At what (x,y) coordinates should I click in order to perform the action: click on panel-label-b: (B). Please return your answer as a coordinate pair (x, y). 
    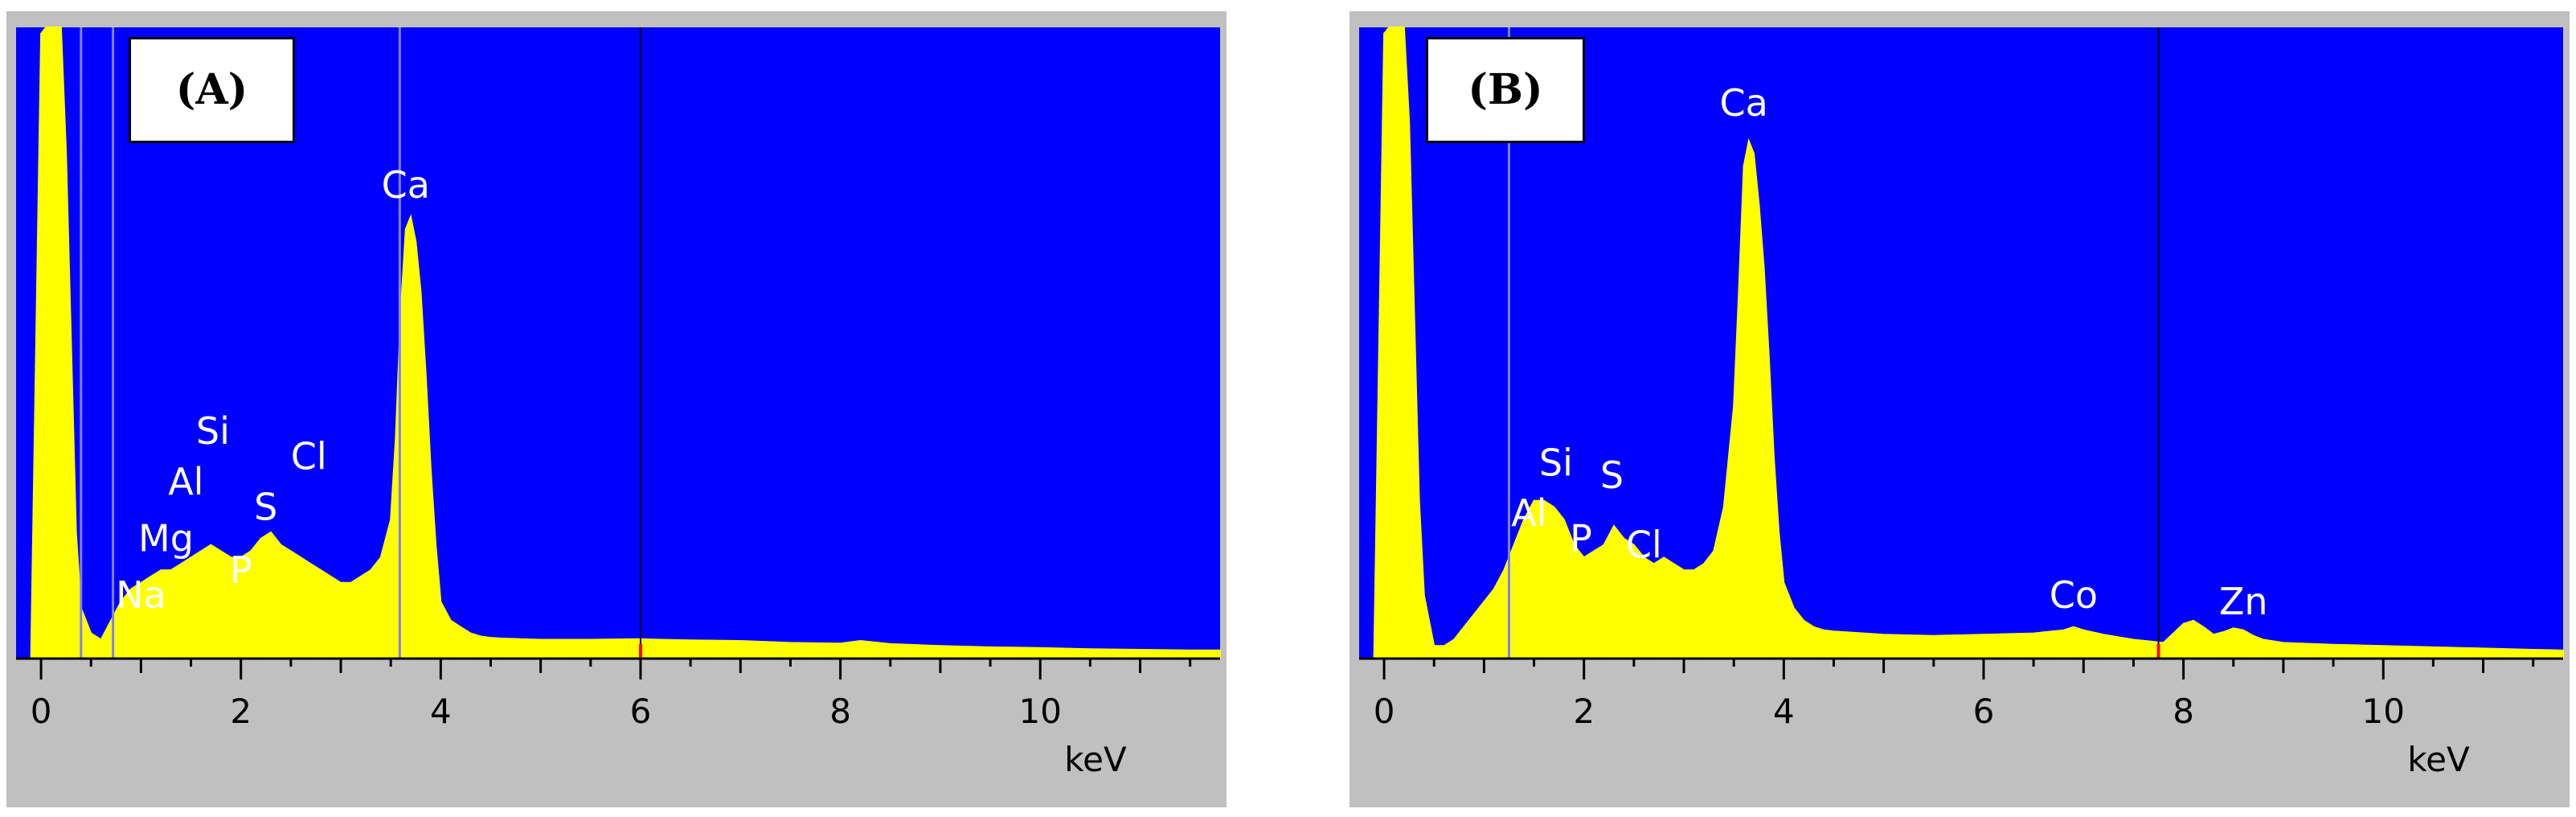
    Looking at the image, I should click on (1505, 90).